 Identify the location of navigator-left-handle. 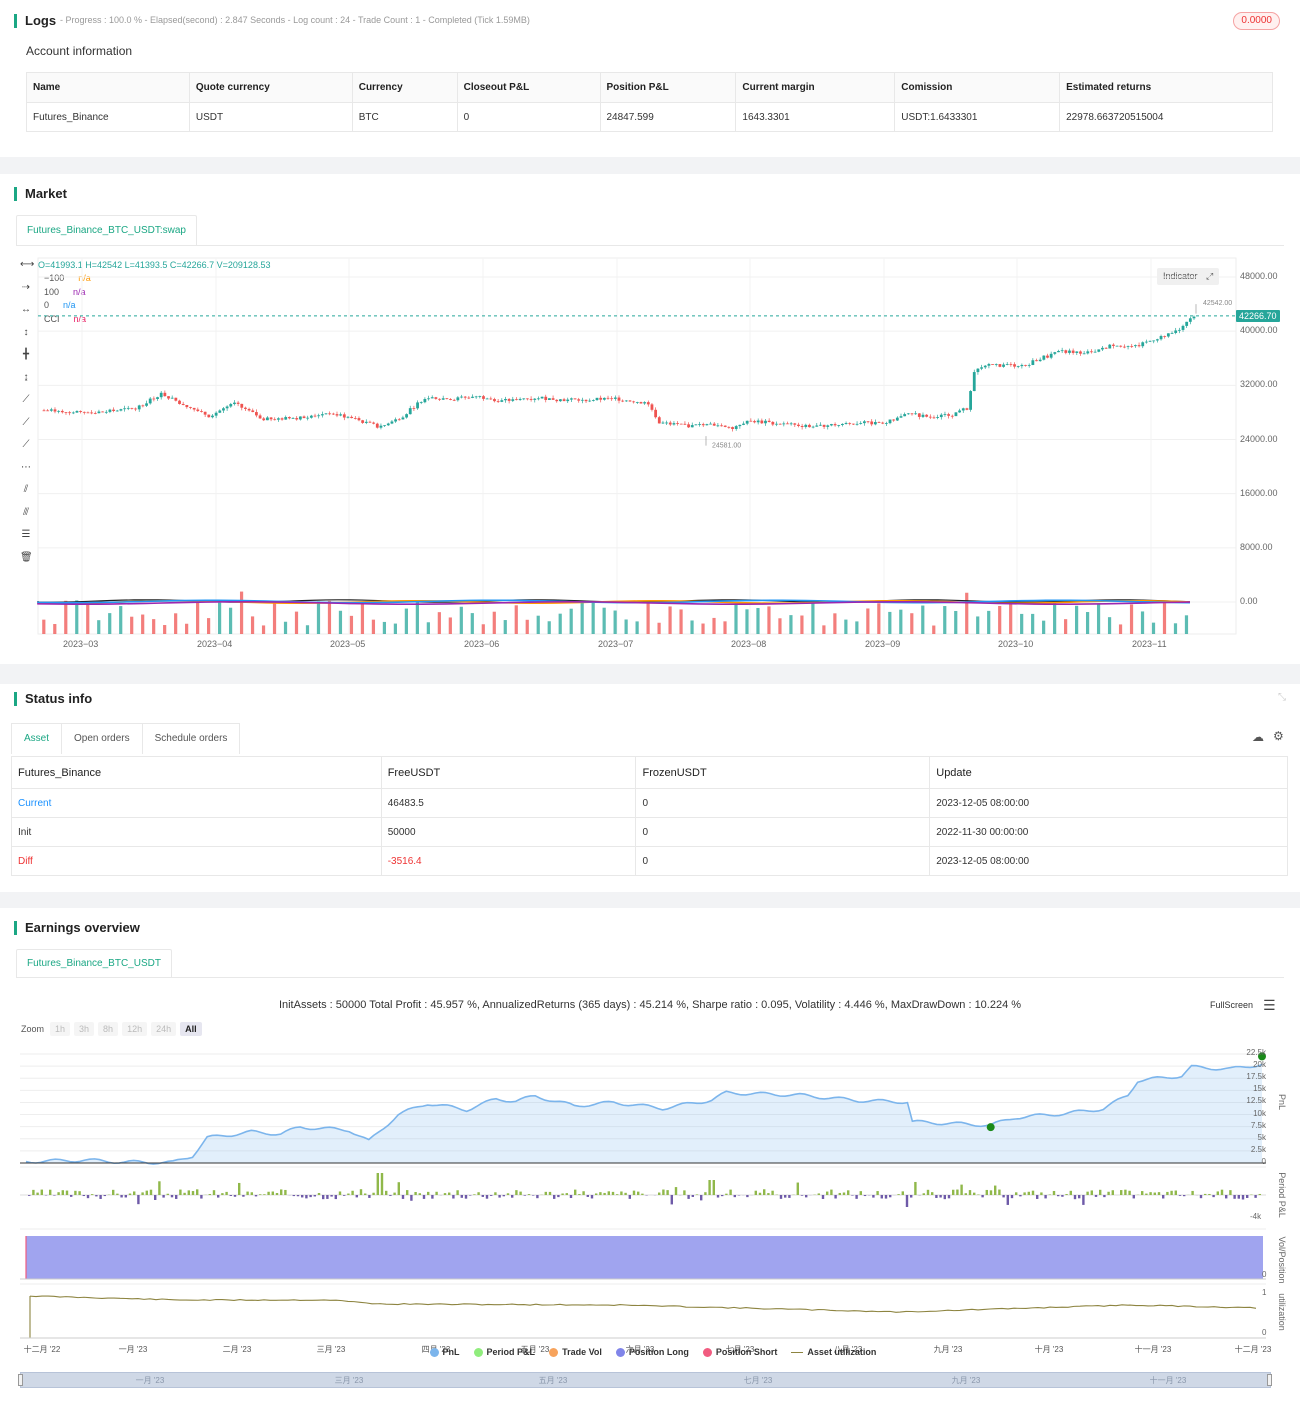
(20, 1380).